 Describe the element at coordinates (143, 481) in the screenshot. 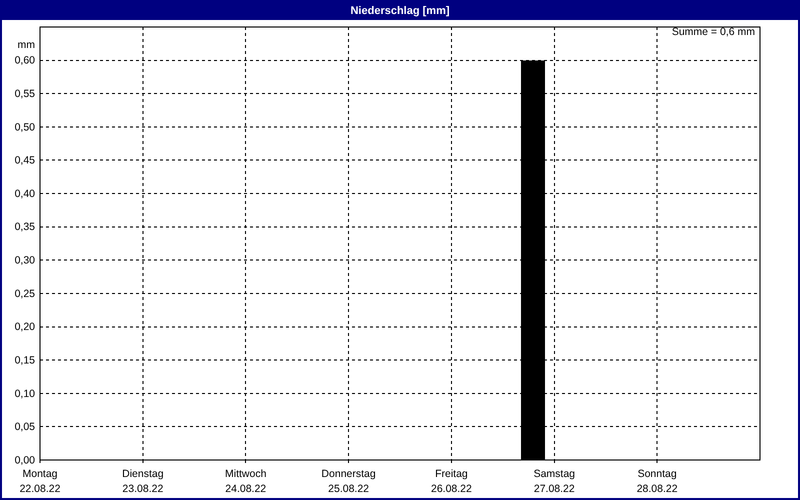

I see `x-tick-label: Dienstag 23.08.22` at that location.